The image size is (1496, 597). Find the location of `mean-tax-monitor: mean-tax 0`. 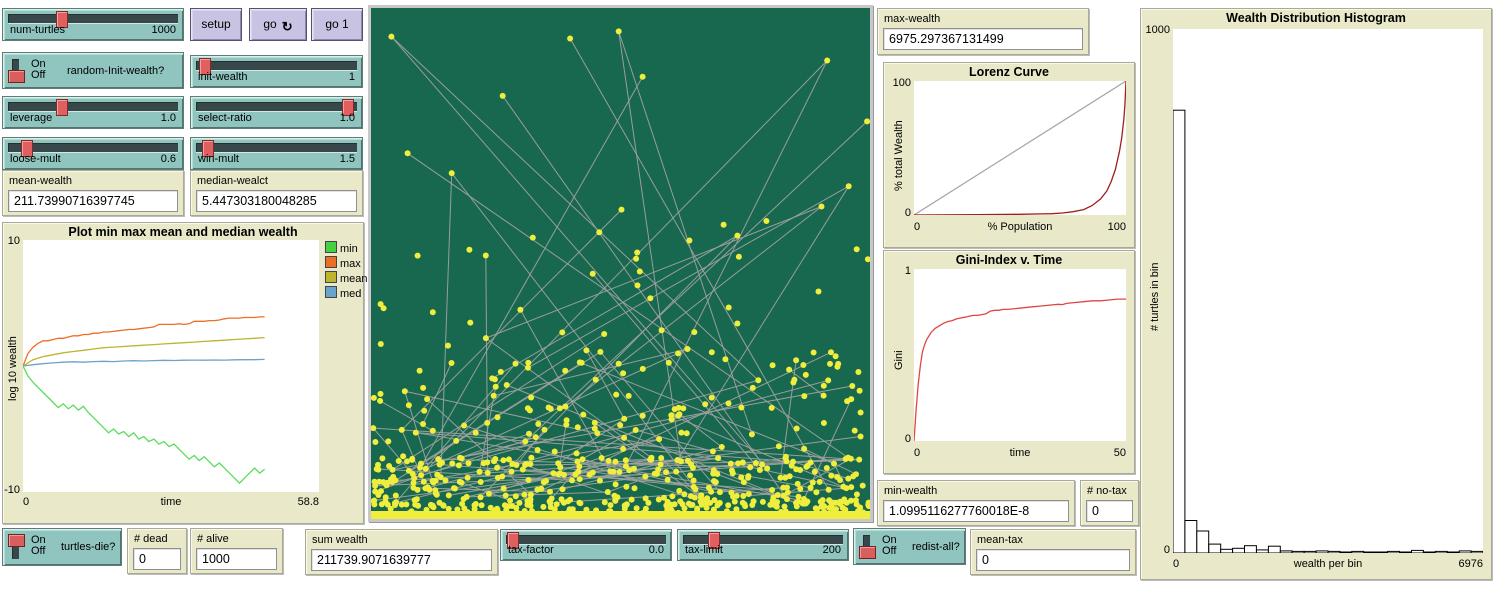

mean-tax-monitor: mean-tax 0 is located at coordinates (1053, 552).